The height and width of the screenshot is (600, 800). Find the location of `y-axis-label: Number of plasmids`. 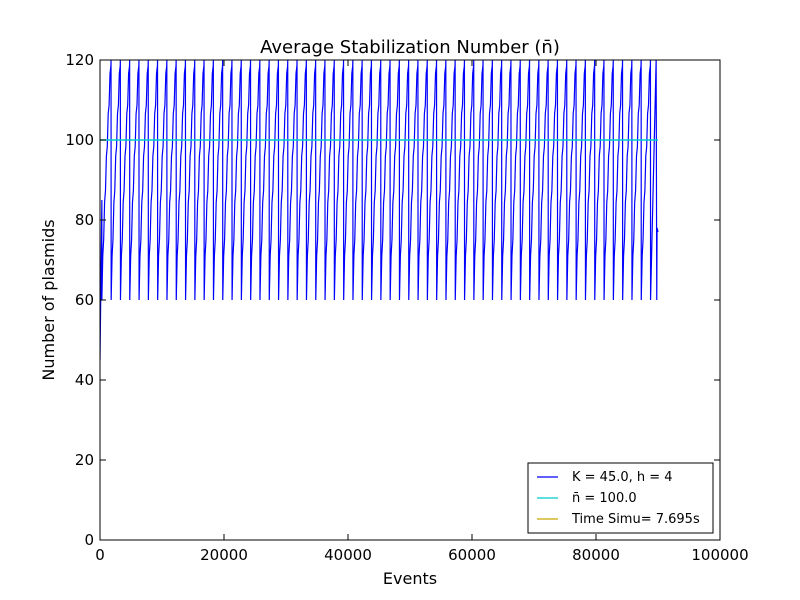

y-axis-label: Number of plasmids is located at coordinates (48, 299).